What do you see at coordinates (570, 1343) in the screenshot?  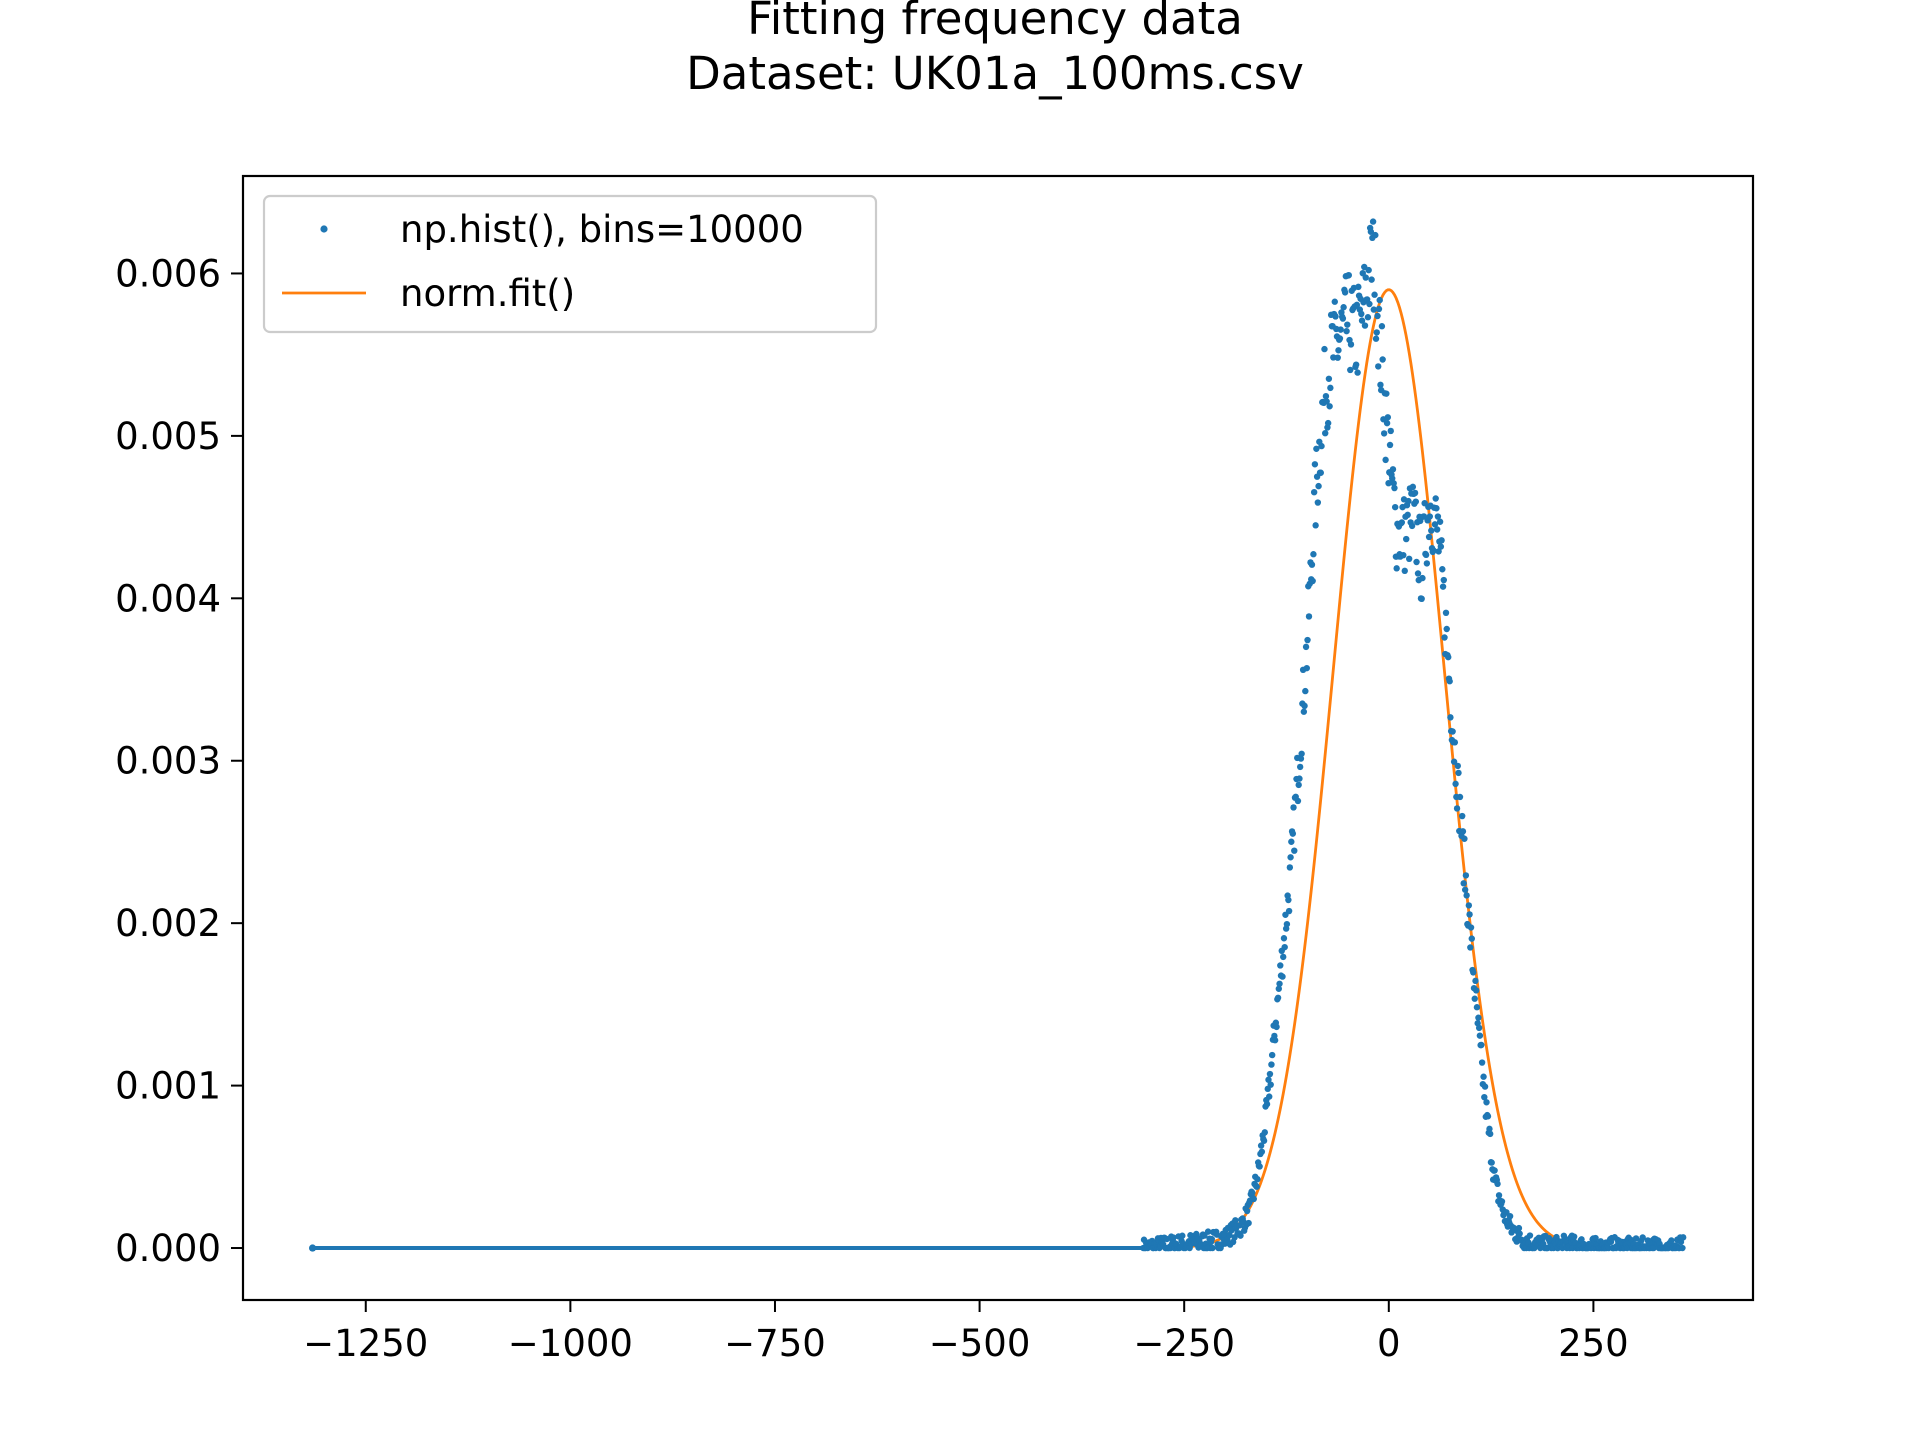 I see `x-tick-label: −1000` at bounding box center [570, 1343].